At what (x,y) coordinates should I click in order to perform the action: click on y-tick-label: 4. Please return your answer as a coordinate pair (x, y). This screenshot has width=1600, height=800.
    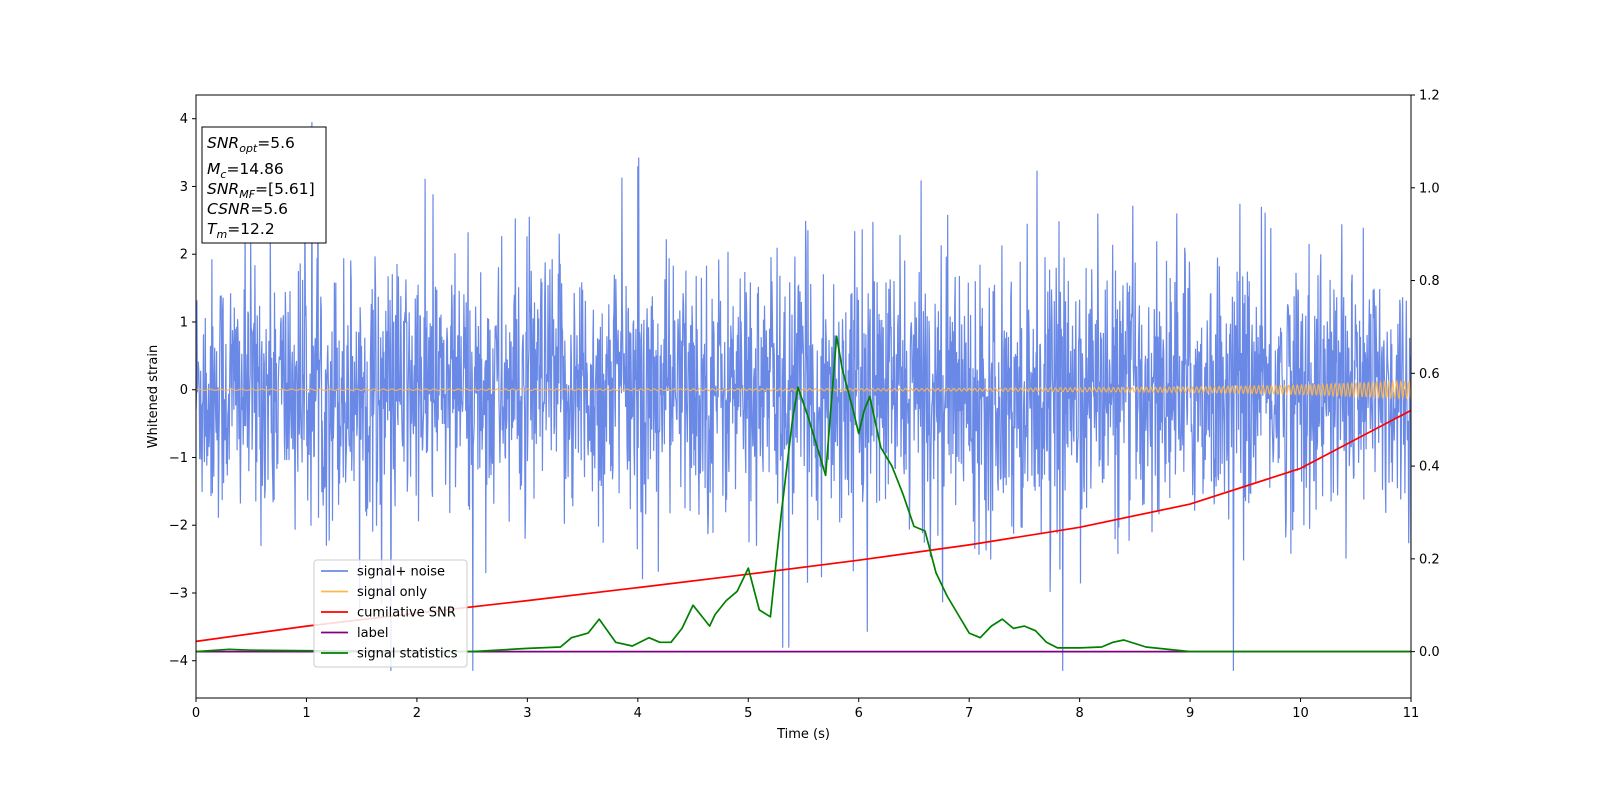
    Looking at the image, I should click on (184, 119).